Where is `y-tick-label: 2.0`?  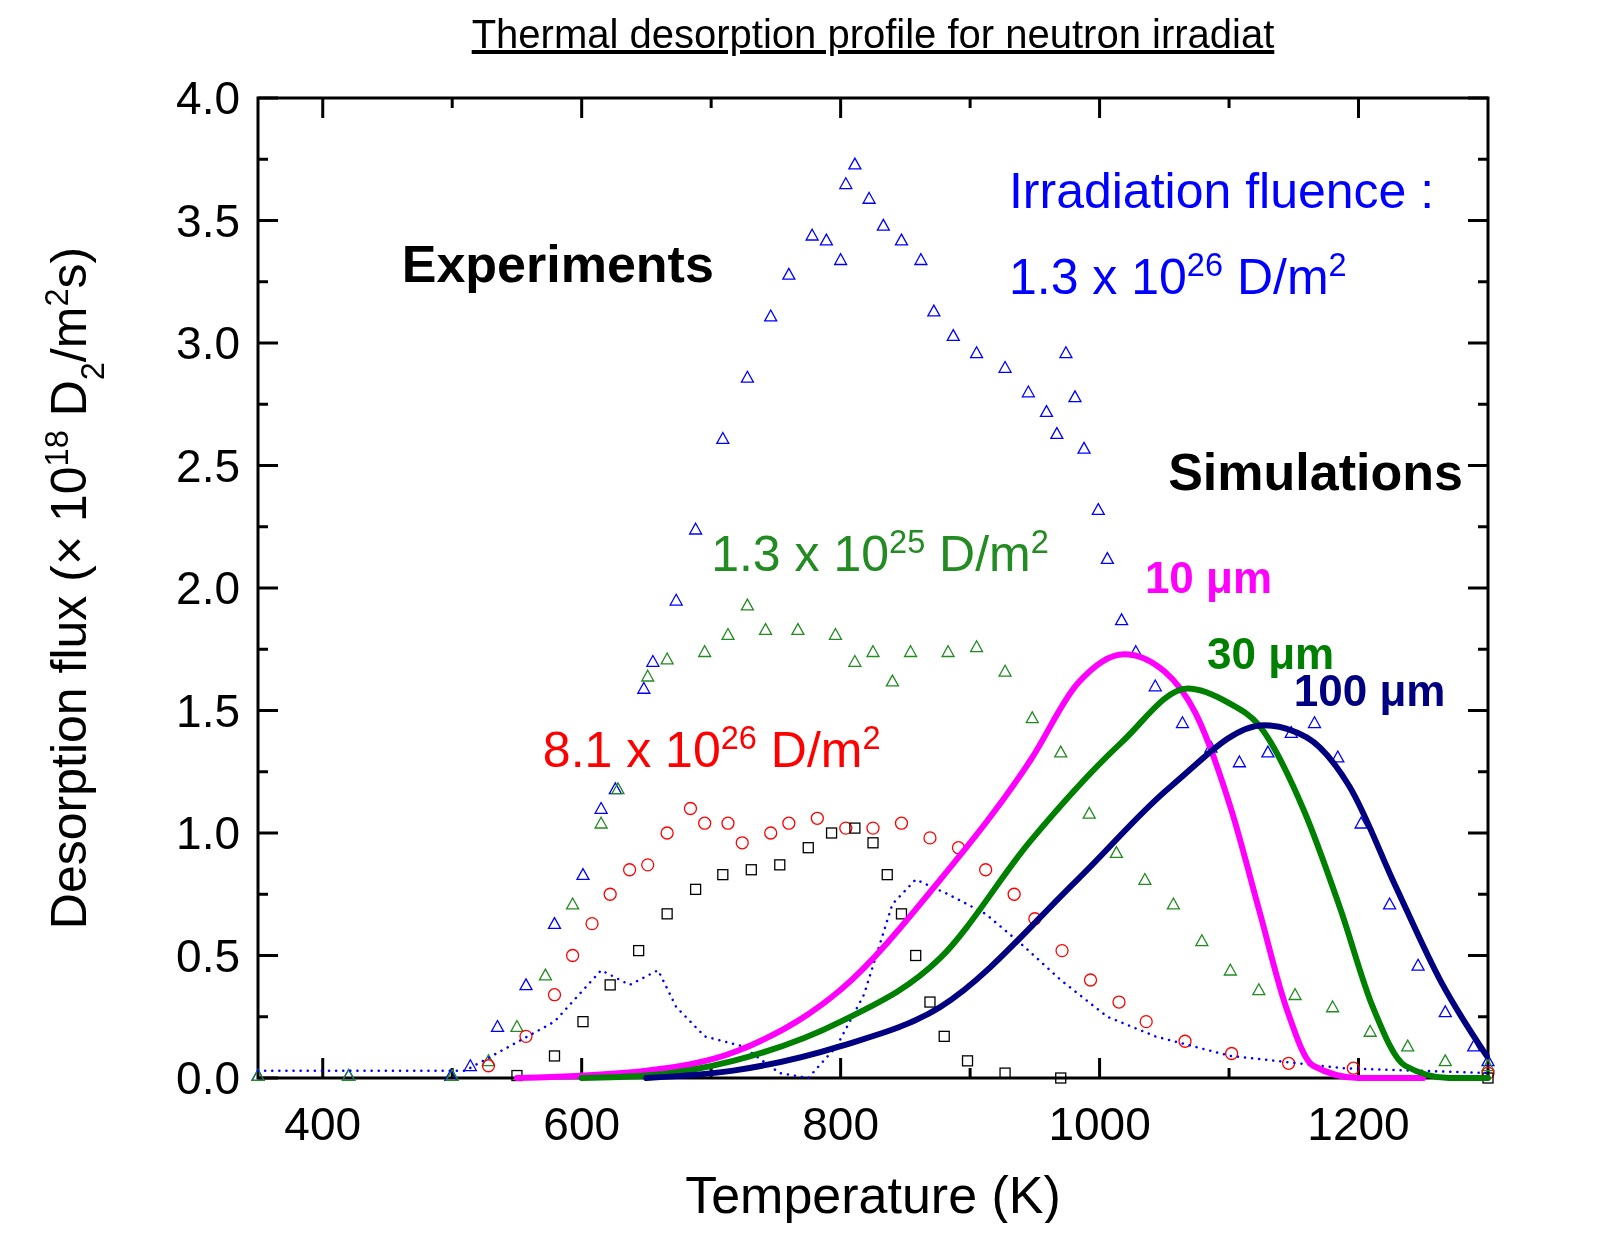
y-tick-label: 2.0 is located at coordinates (208, 588).